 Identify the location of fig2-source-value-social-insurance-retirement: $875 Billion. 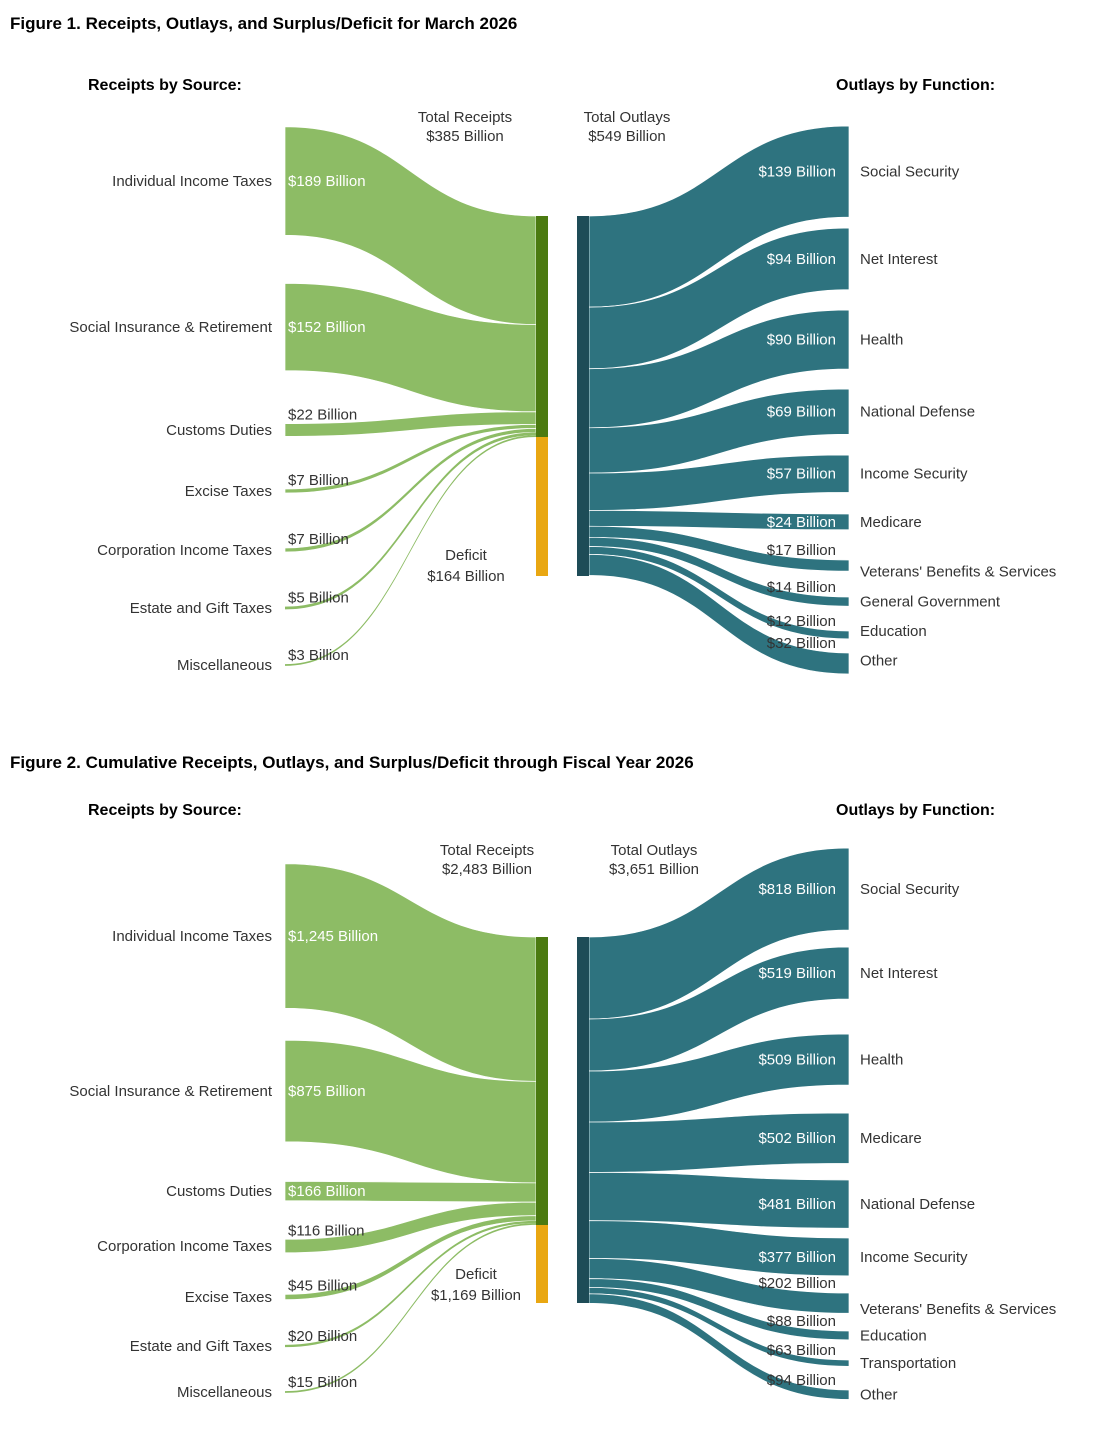
(327, 1091).